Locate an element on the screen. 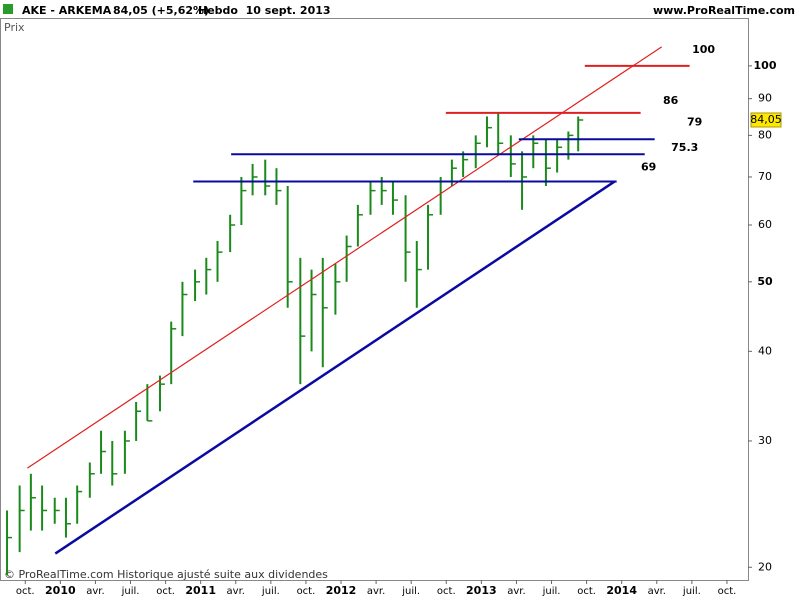  last-change: 84,05 (+5,62%) is located at coordinates (161, 10).